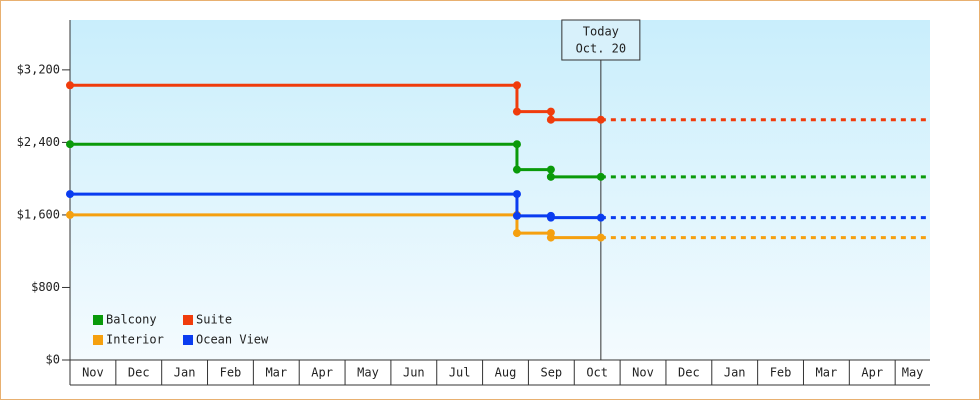 Image resolution: width=980 pixels, height=400 pixels. What do you see at coordinates (214, 320) in the screenshot?
I see `legend-label: Suite` at bounding box center [214, 320].